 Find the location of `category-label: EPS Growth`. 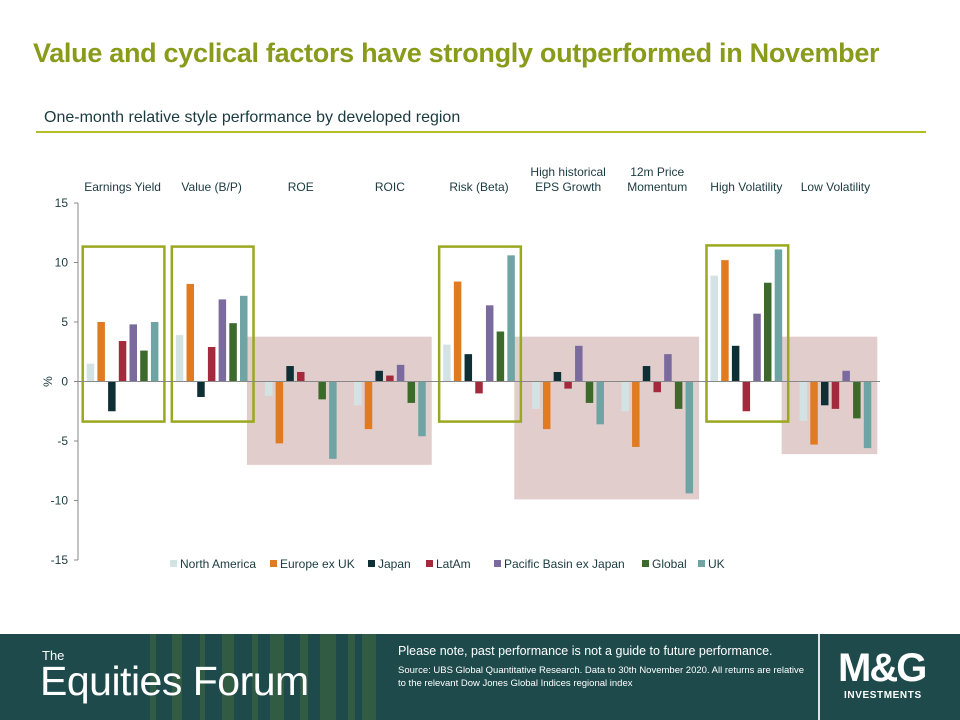

category-label: EPS Growth is located at coordinates (568, 187).